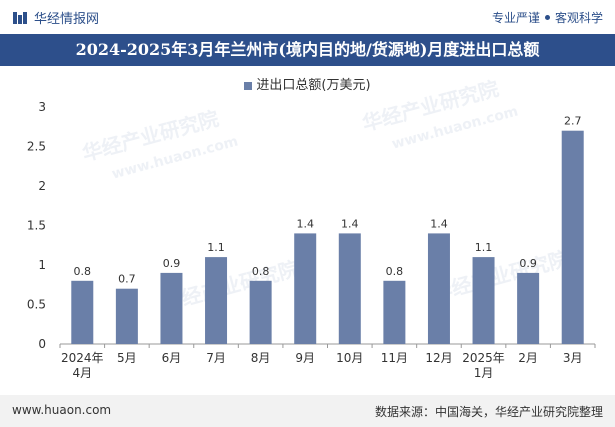 The height and width of the screenshot is (427, 615). Describe the element at coordinates (42, 265) in the screenshot. I see `y-tick-label: 1` at that location.